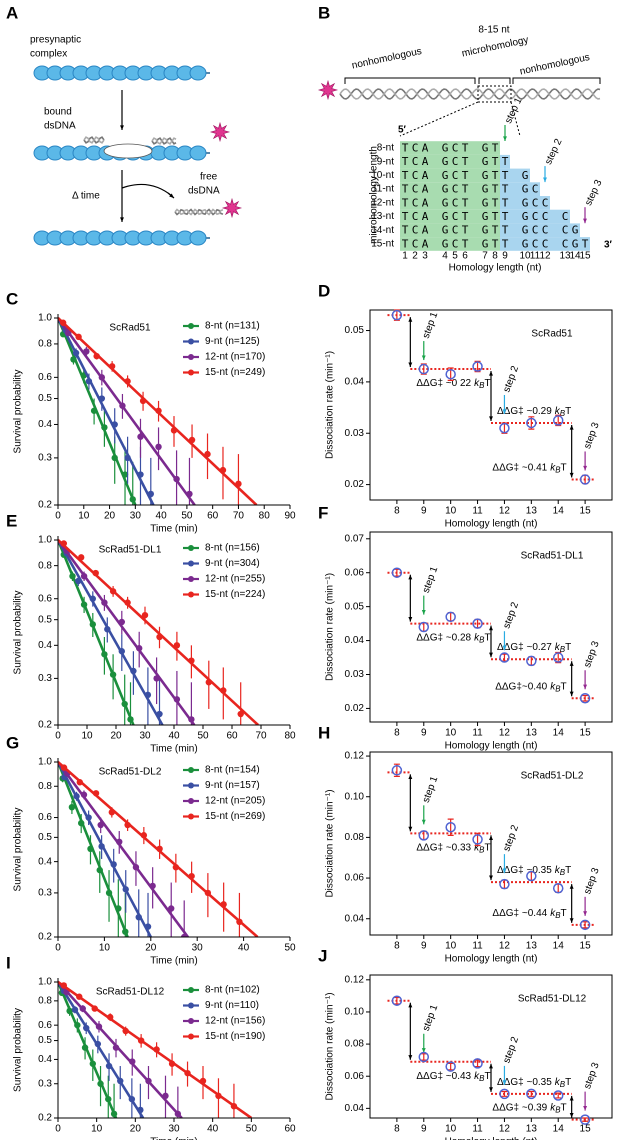  Describe the element at coordinates (477, 202) in the screenshot. I see `sequence: TCA GCT GTT GCC` at that location.